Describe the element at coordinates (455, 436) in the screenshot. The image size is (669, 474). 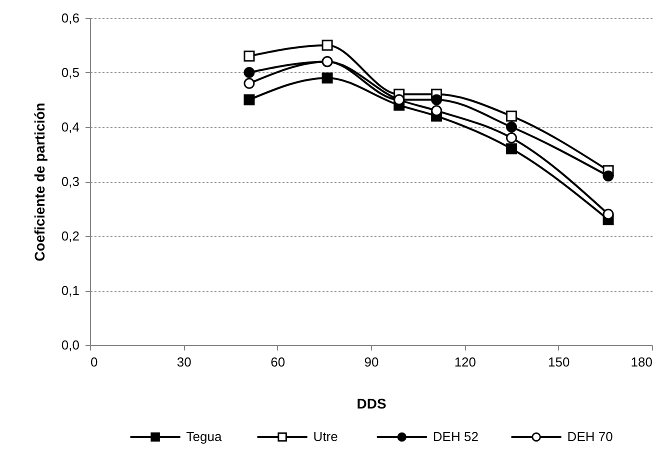
I see `legend-label: DEH 52` at that location.